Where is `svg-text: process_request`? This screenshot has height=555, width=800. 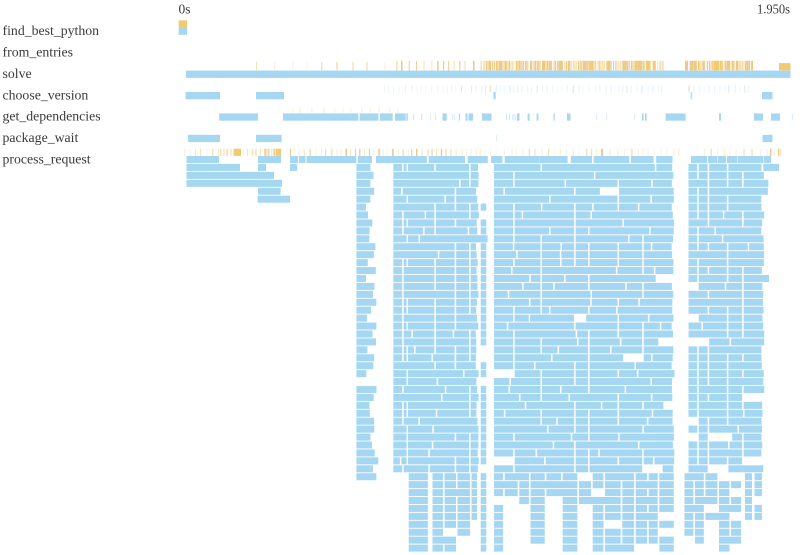
svg-text: process_request is located at coordinates (47, 159).